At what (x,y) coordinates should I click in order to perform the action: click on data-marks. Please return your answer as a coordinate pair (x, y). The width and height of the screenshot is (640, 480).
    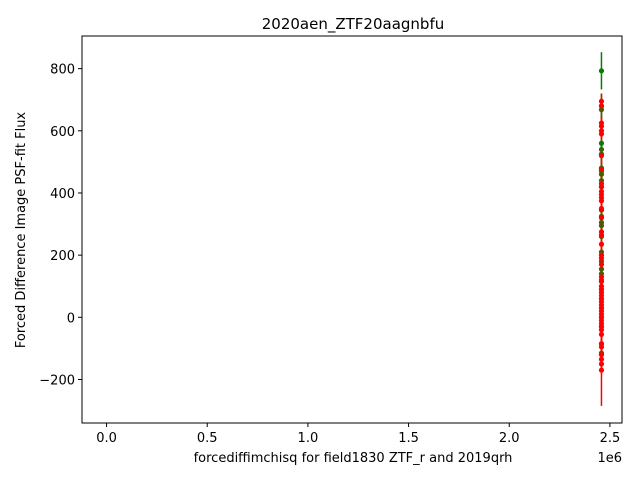
    Looking at the image, I should click on (601, 229).